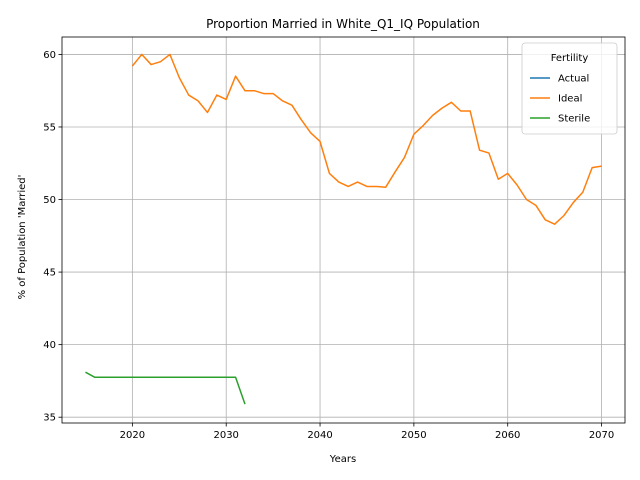 The width and height of the screenshot is (640, 480). What do you see at coordinates (413, 435) in the screenshot?
I see `x-tick-label: 2050` at bounding box center [413, 435].